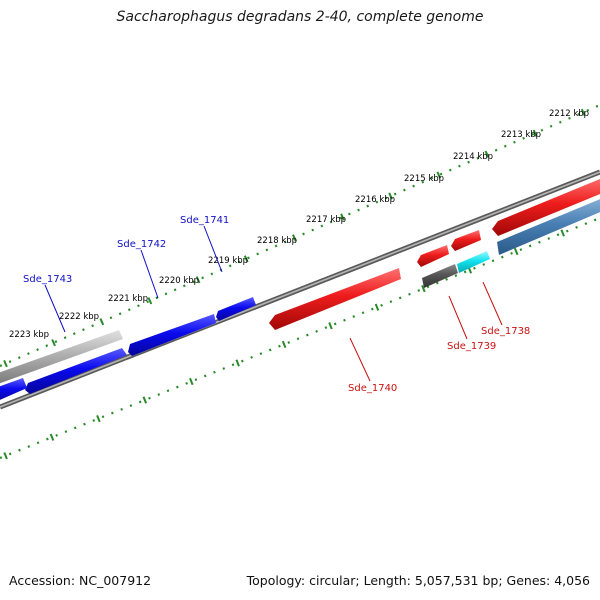 The width and height of the screenshot is (600, 600). Describe the element at coordinates (569, 114) in the screenshot. I see `ruler-label-2212: 2212 kbp` at that location.